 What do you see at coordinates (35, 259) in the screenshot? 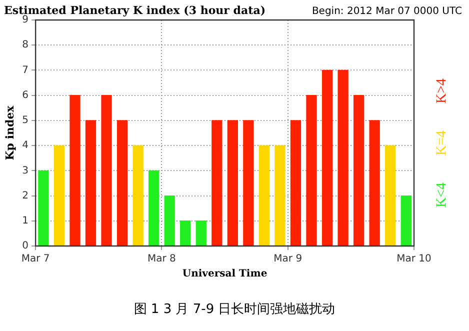
I see `x-tick-label: Mar 7` at bounding box center [35, 259].